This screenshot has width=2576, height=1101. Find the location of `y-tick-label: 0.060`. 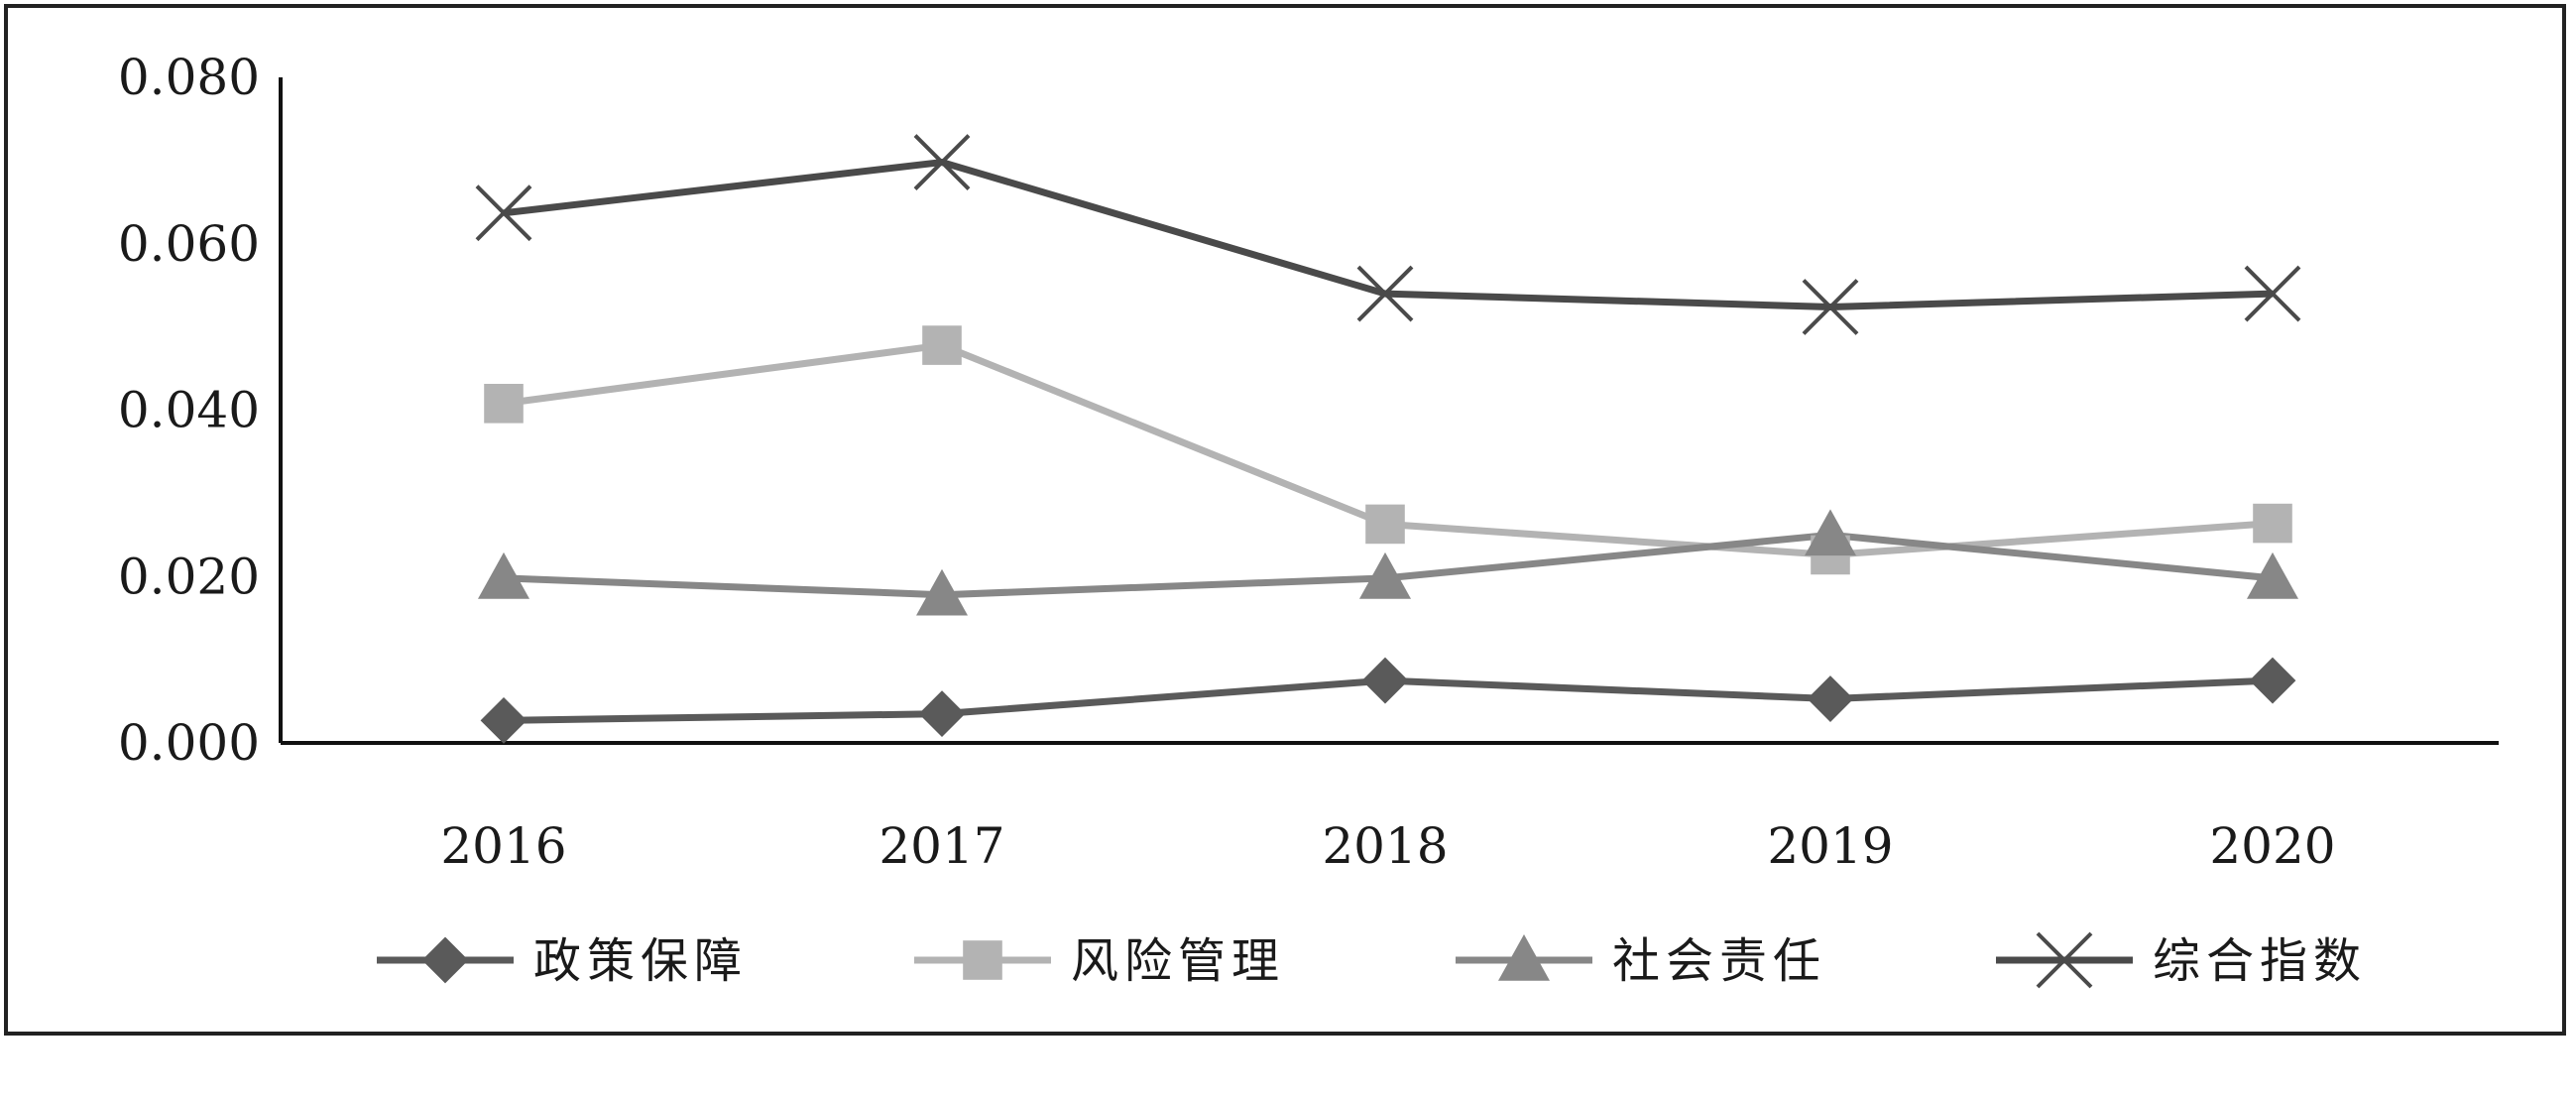

y-tick-label: 0.060 is located at coordinates (189, 244).